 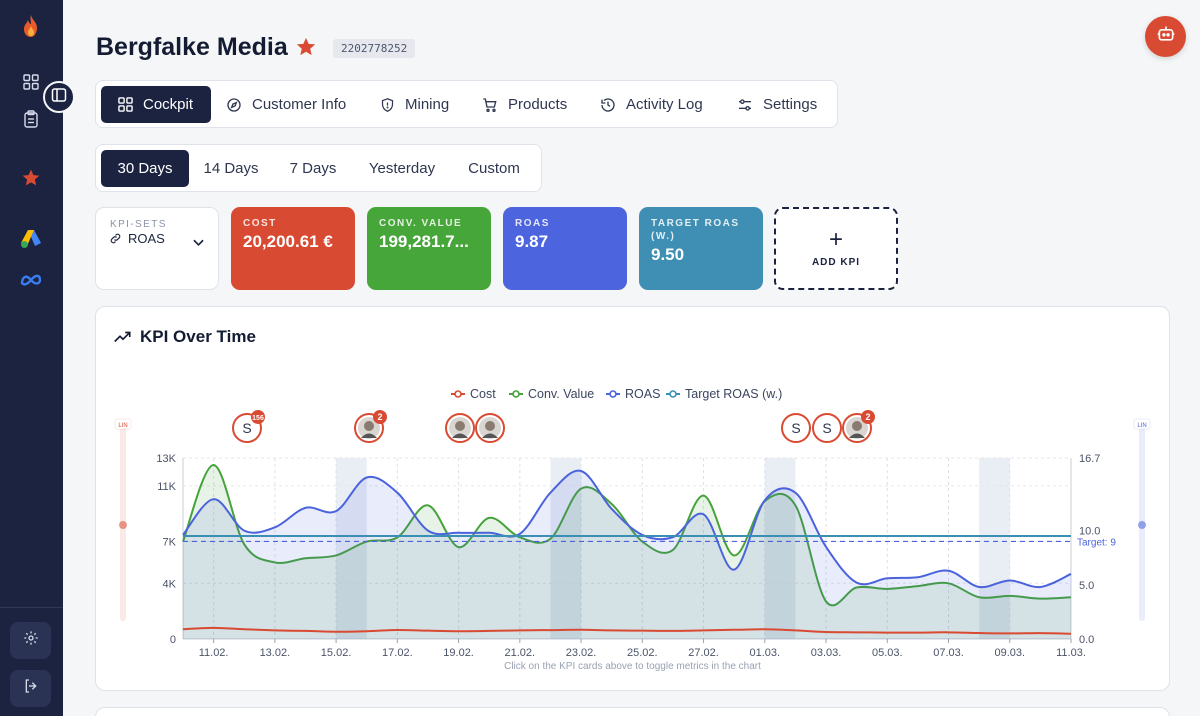 What do you see at coordinates (173, 640) in the screenshot?
I see `y-left-tick-label: 0` at bounding box center [173, 640].